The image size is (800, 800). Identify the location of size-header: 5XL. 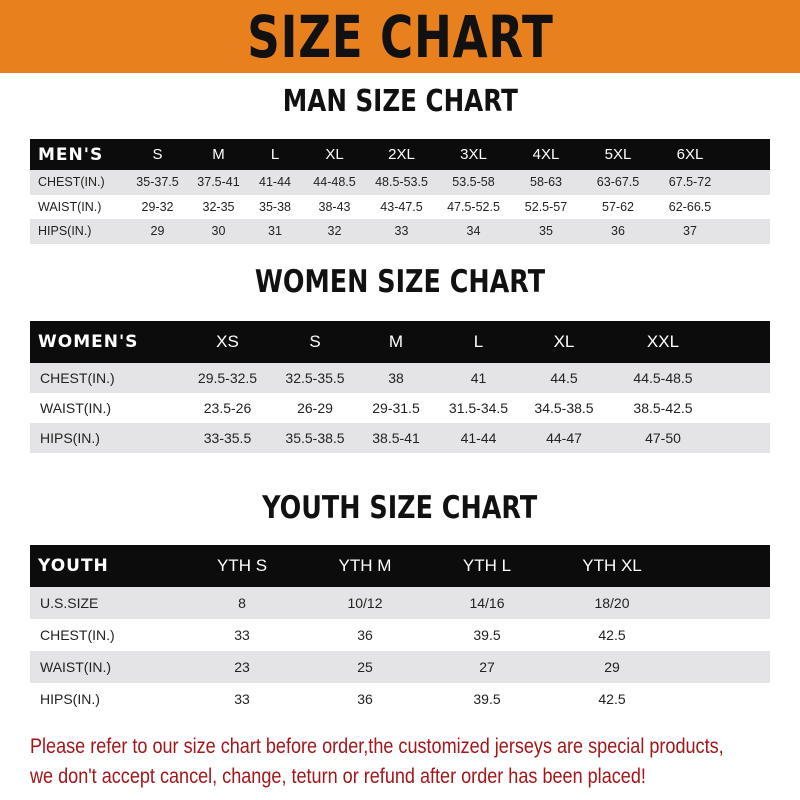
(618, 154).